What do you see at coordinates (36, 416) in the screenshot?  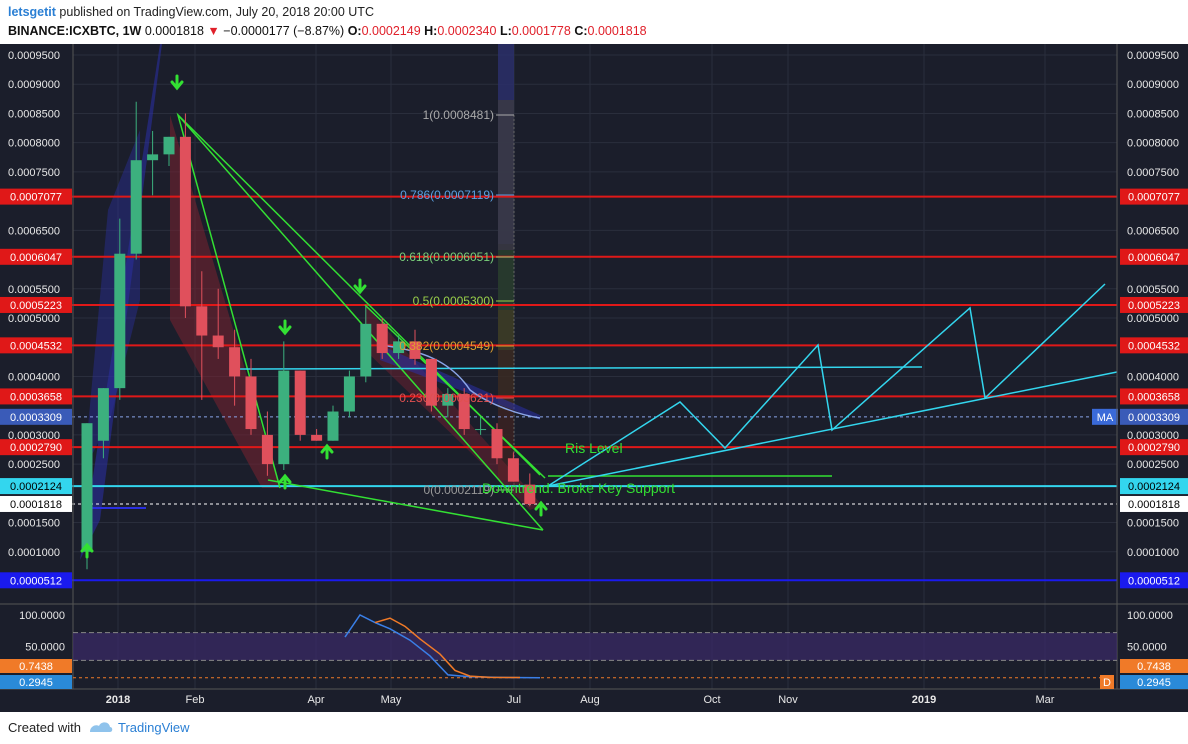 I see `ma-tag-left` at bounding box center [36, 416].